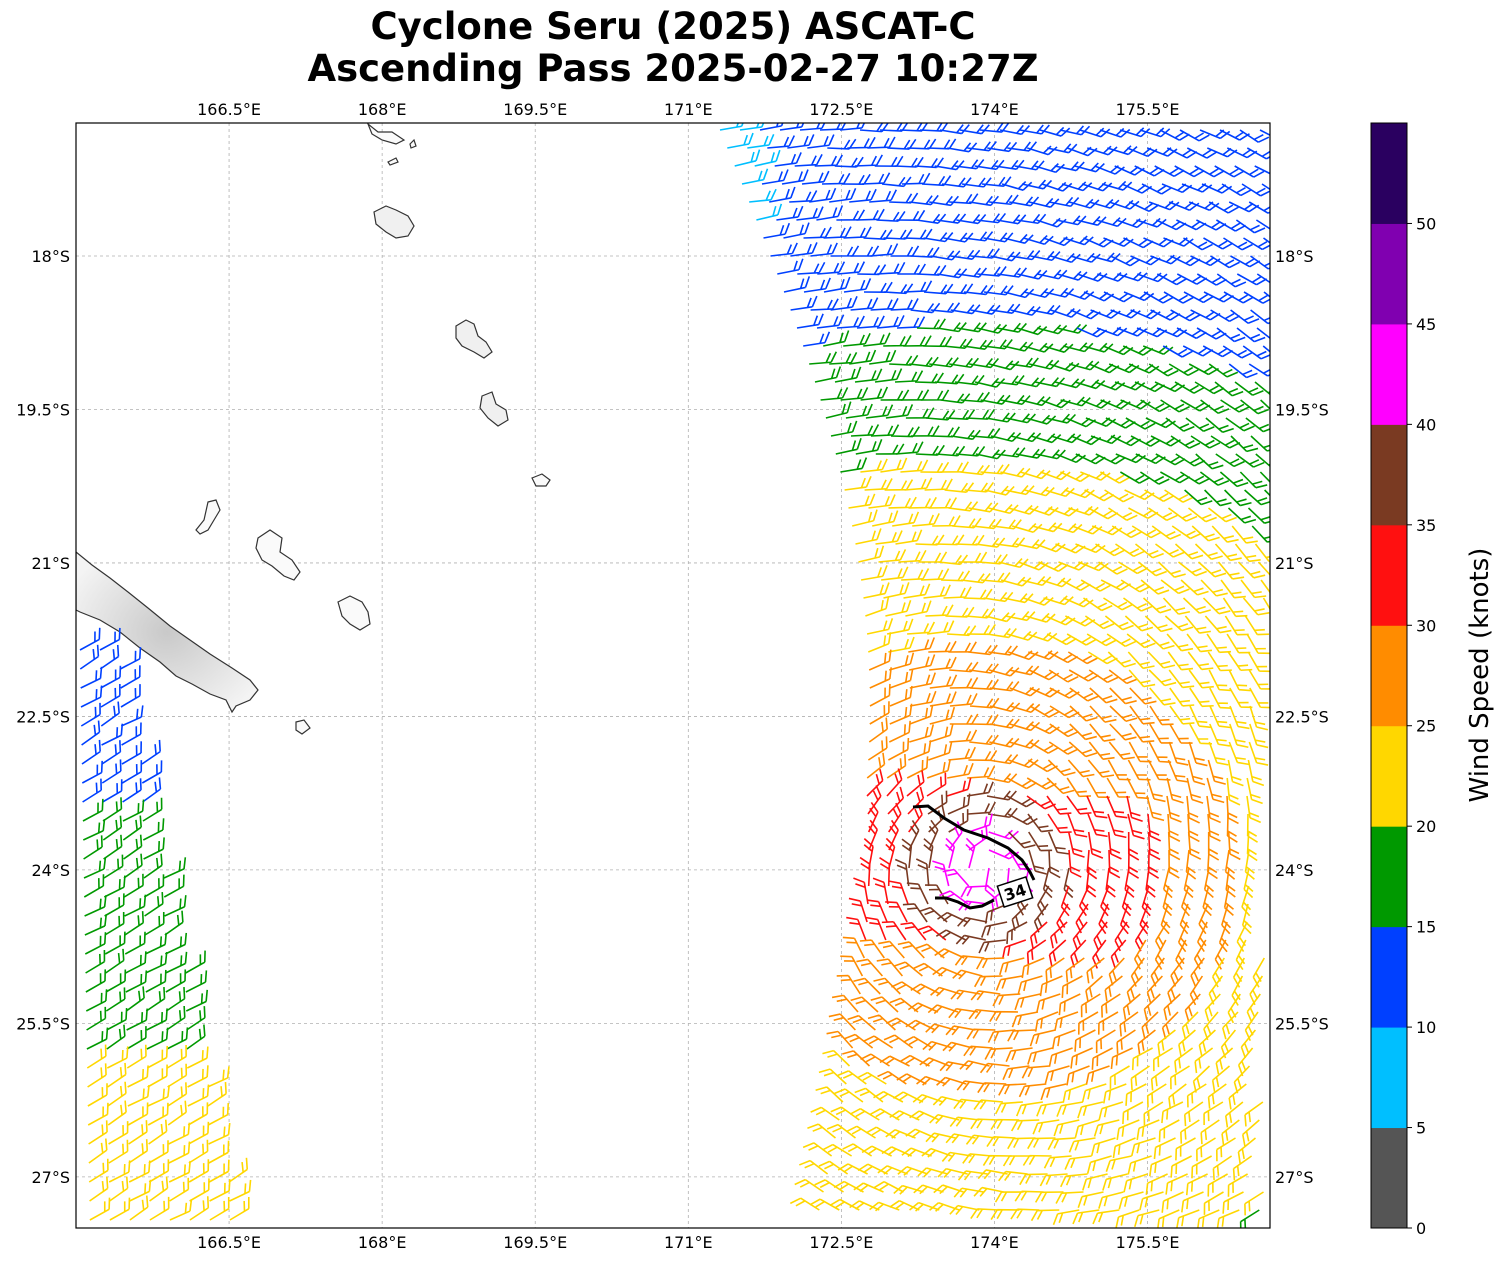 This screenshot has width=1507, height=1264. I want to click on colorbar-tick-label: 35, so click(1426, 525).